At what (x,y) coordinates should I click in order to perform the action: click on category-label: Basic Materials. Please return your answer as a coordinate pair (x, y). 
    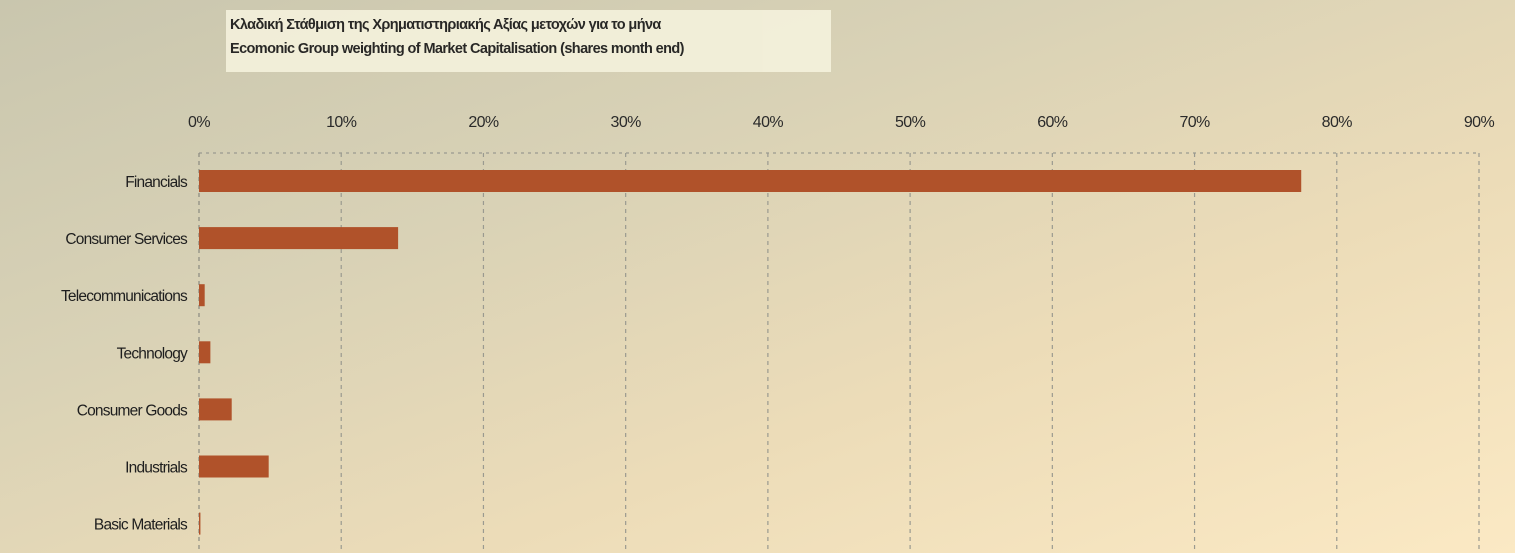
    Looking at the image, I should click on (141, 525).